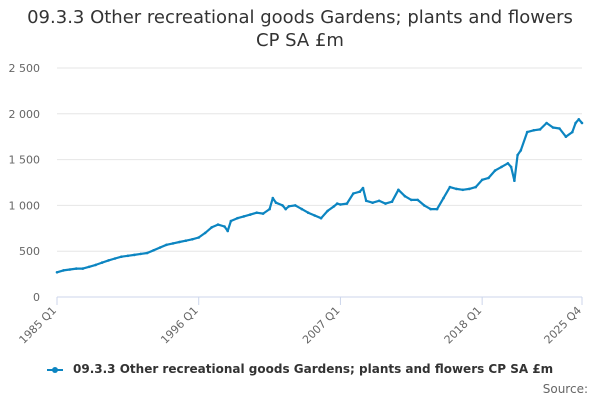  I want to click on source-credit: Source:, so click(565, 389).